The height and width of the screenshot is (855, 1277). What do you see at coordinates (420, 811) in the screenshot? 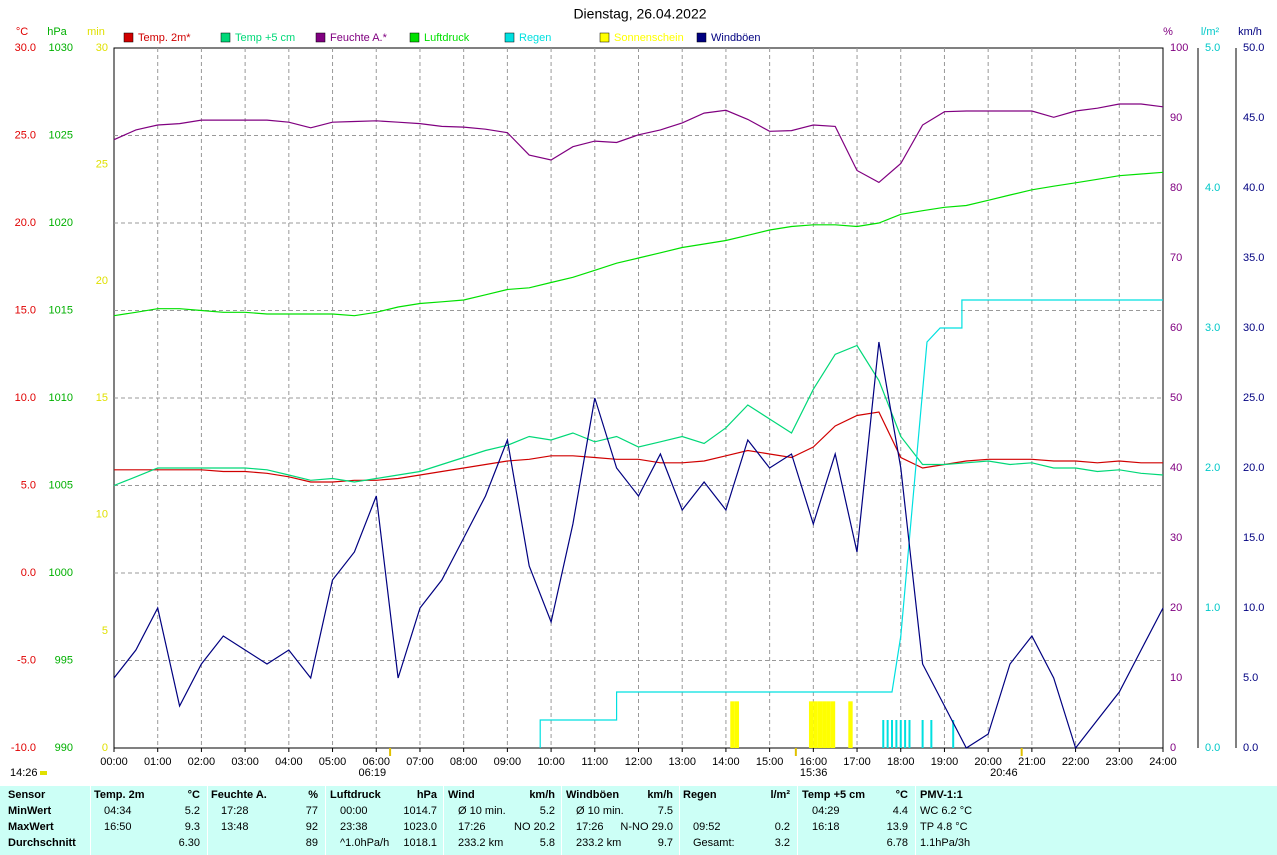
I see `cell-value: 1014.7` at bounding box center [420, 811].